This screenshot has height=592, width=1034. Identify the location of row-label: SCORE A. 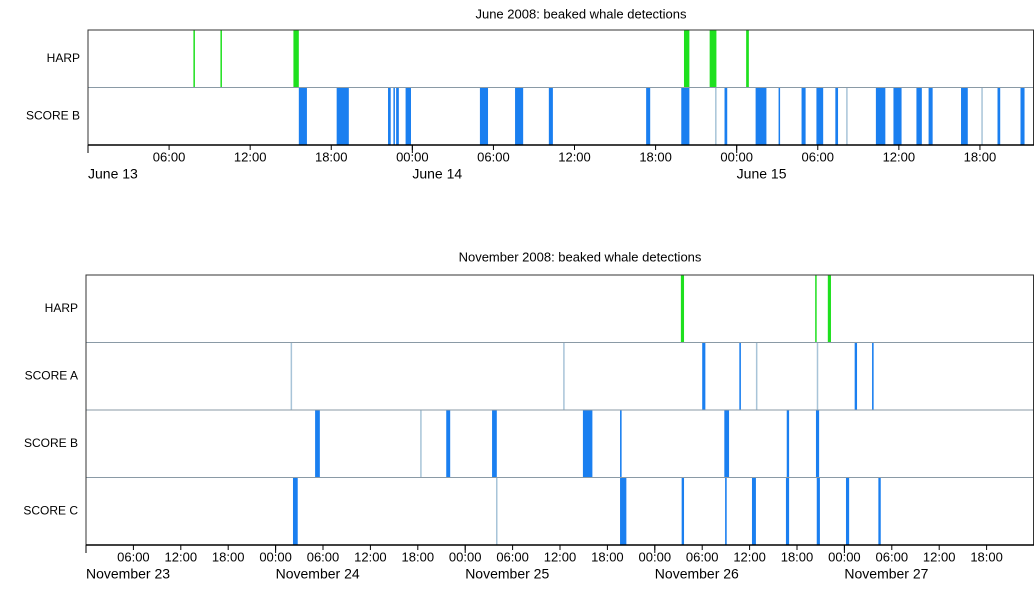
(51, 375).